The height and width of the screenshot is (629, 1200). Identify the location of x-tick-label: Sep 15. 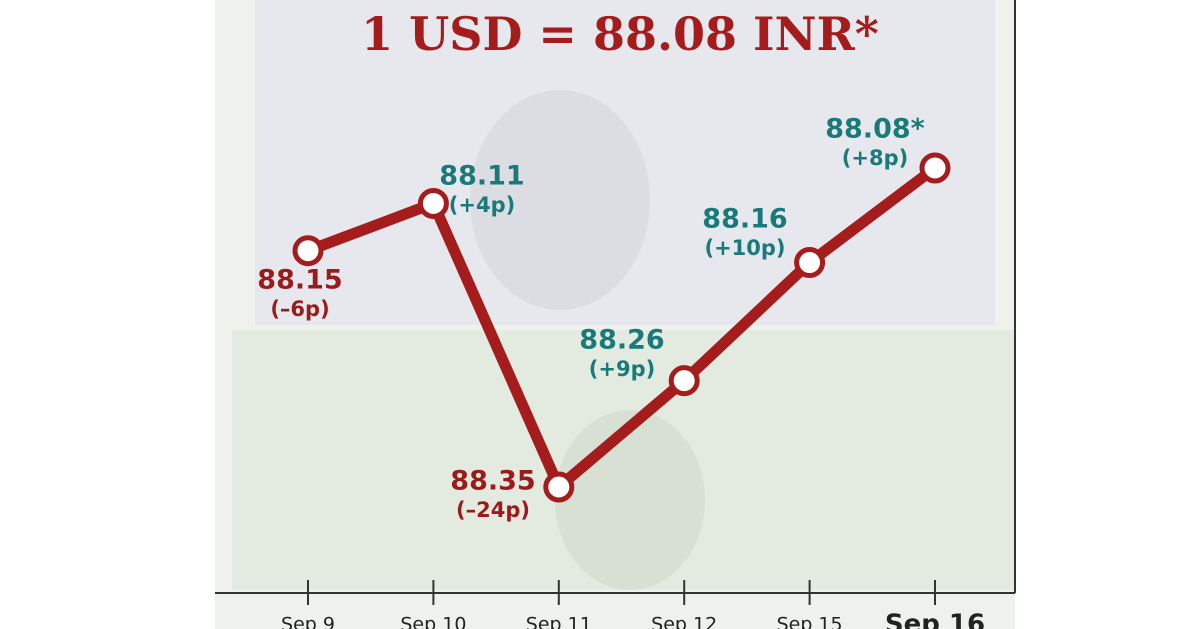
(810, 621).